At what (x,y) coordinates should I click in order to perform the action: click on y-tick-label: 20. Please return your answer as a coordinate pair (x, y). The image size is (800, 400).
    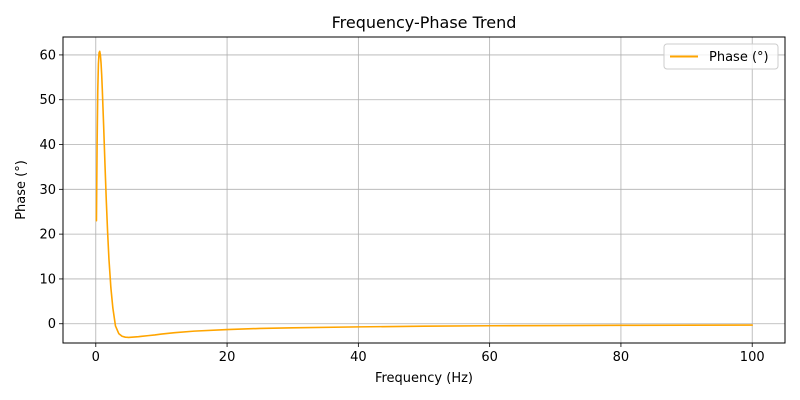
    Looking at the image, I should click on (47, 235).